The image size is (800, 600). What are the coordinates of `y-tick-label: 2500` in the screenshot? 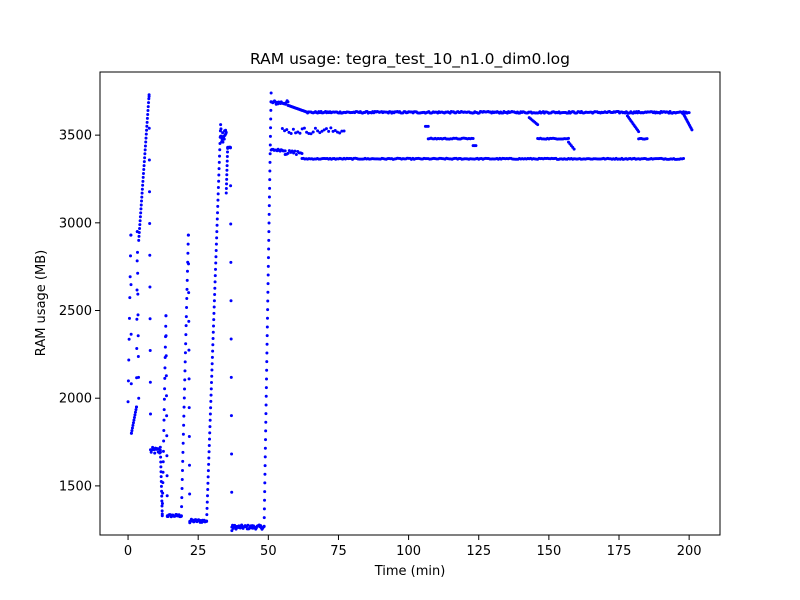 It's located at (75, 311).